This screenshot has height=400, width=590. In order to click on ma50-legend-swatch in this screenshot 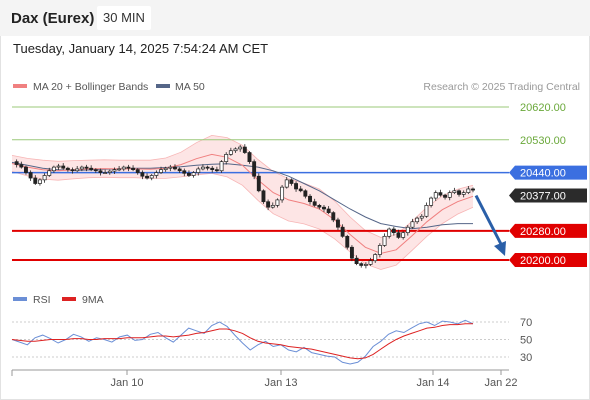, I will do `click(163, 86)`.